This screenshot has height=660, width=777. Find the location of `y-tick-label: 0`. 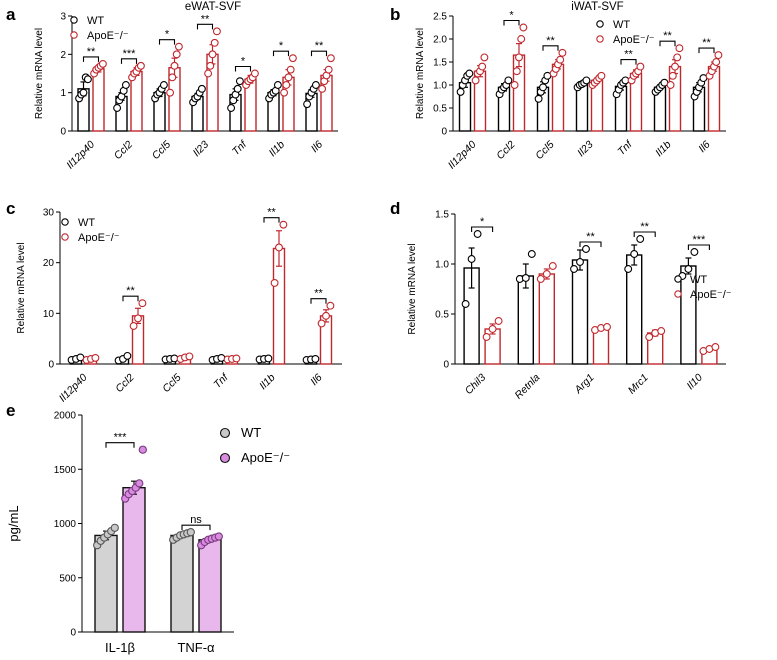

y-tick-label: 0 is located at coordinates (444, 132).